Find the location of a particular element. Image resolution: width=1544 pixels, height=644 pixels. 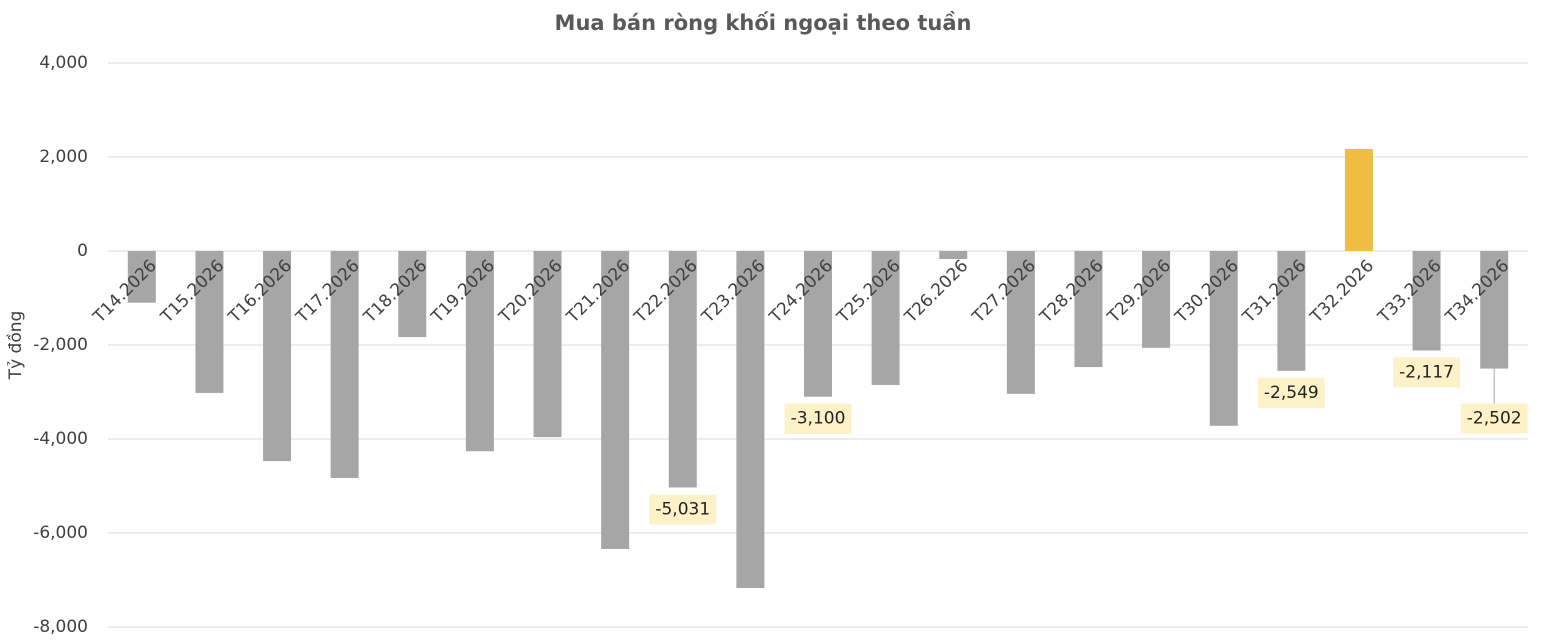

value-label: -2,502 is located at coordinates (1494, 419).